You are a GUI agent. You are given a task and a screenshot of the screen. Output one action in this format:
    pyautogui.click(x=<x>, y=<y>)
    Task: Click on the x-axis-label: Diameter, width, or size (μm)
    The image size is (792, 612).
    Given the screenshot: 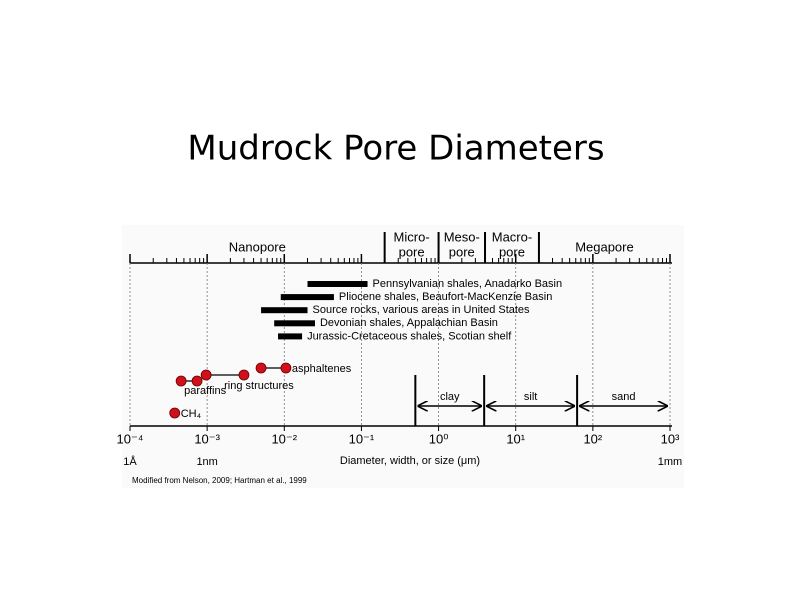 What is the action you would take?
    pyautogui.click(x=410, y=461)
    